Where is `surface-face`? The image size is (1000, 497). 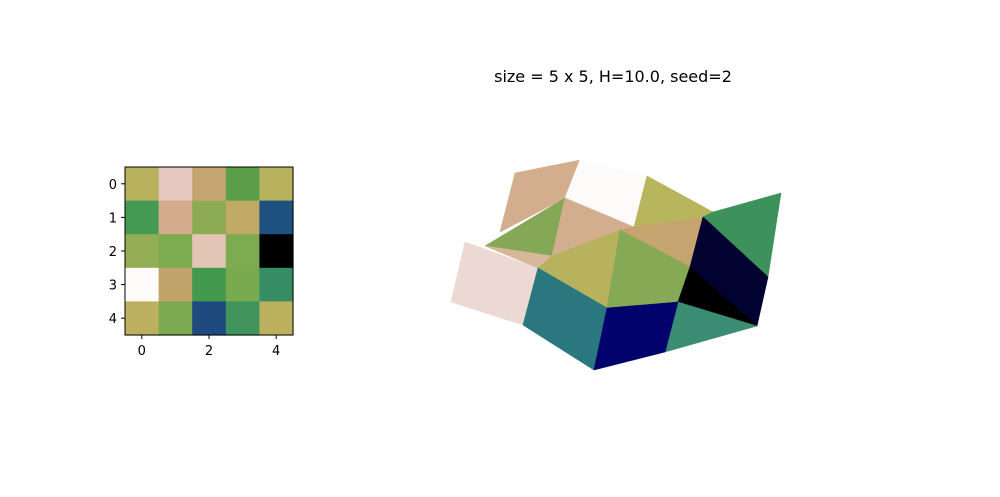
surface-face is located at coordinates (636, 336).